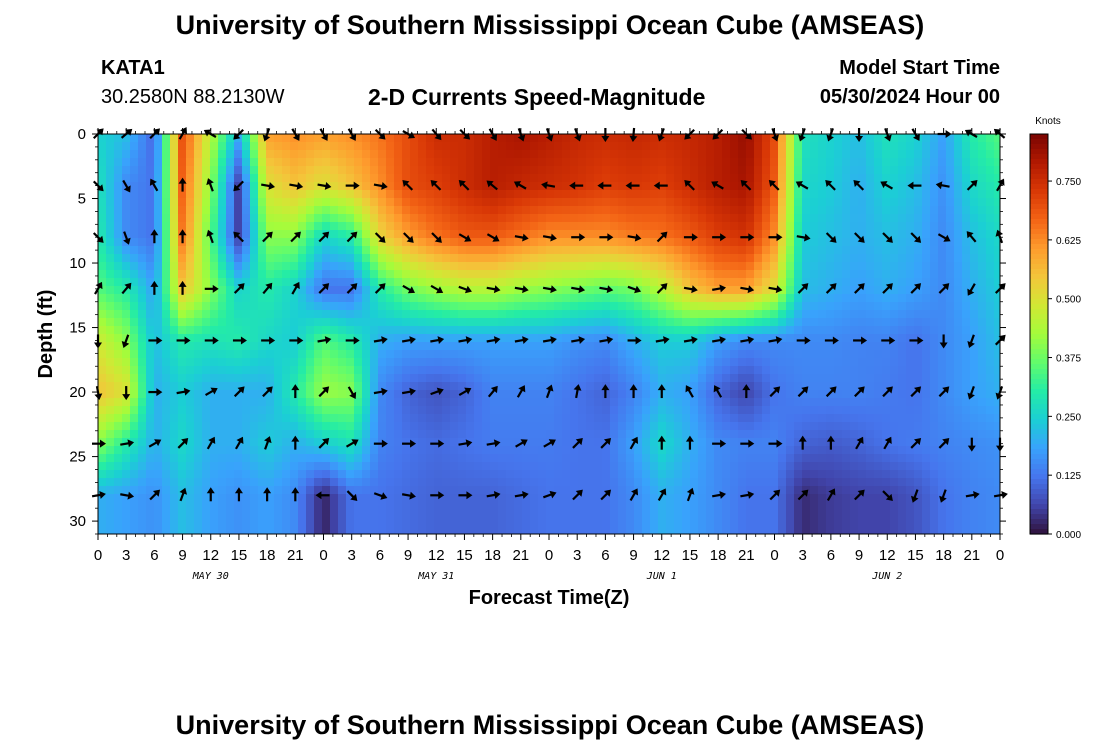 This screenshot has height=750, width=1100. Describe the element at coordinates (537, 97) in the screenshot. I see `chart-subtitle: 2-D Currents Speed-Magnitude` at that location.